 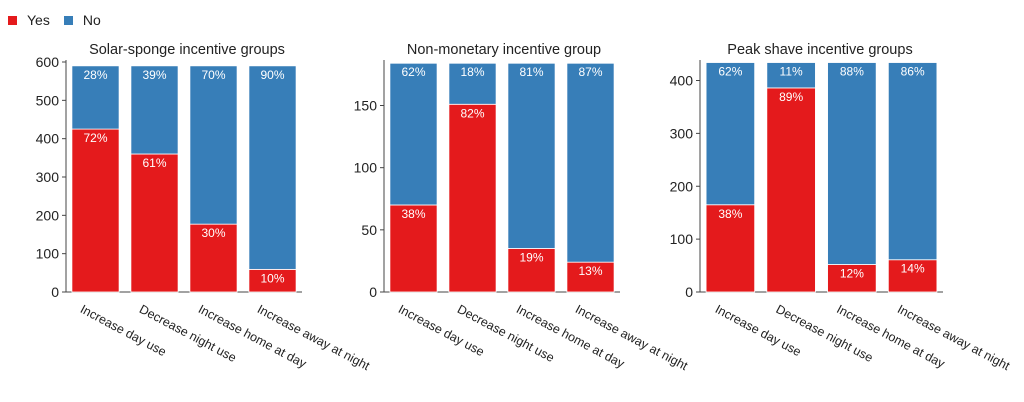 What do you see at coordinates (852, 72) in the screenshot?
I see `peak-shave-data-label: 88%` at bounding box center [852, 72].